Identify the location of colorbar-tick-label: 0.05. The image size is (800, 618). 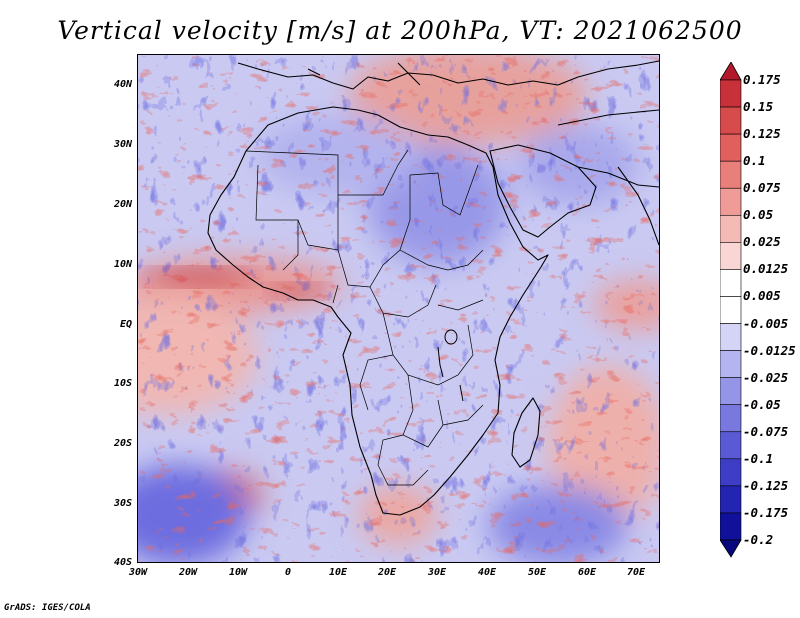
(758, 215).